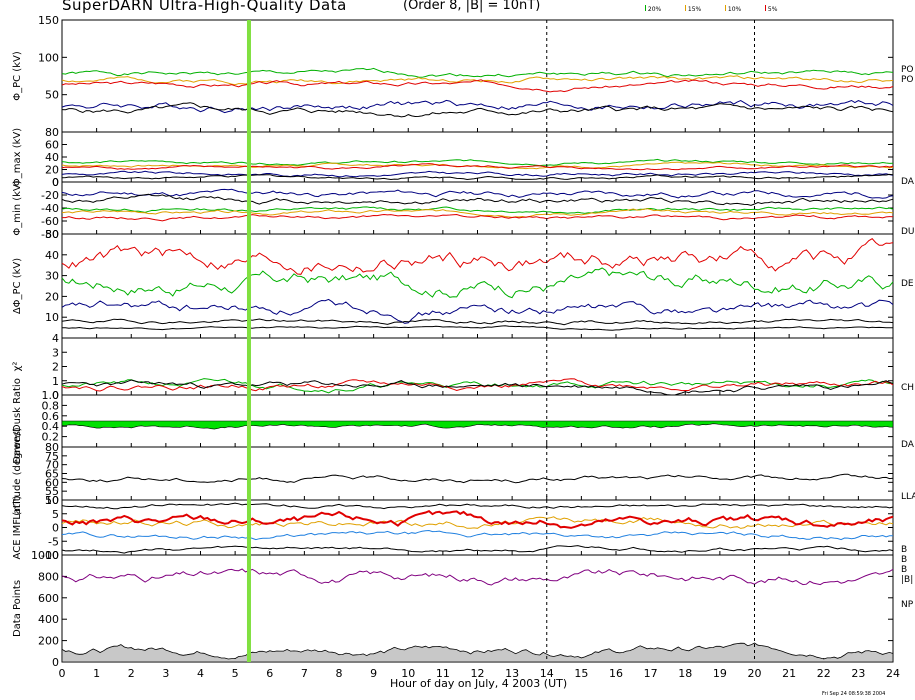 This screenshot has height=700, width=915. Describe the element at coordinates (55, 367) in the screenshot. I see `y-tick-label: 2` at that location.